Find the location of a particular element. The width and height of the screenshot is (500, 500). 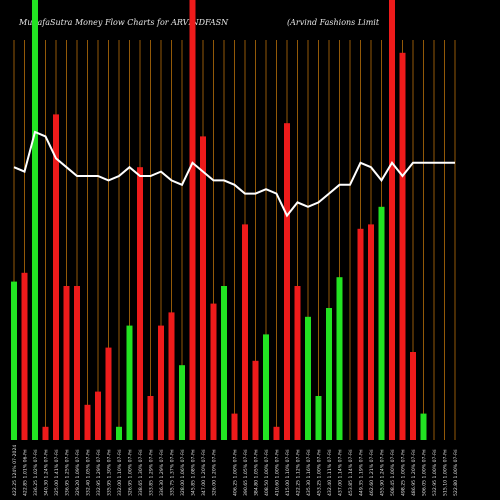

x-axis-label: 455.90 1.24% 07-Fri is located at coordinates (383, 472).